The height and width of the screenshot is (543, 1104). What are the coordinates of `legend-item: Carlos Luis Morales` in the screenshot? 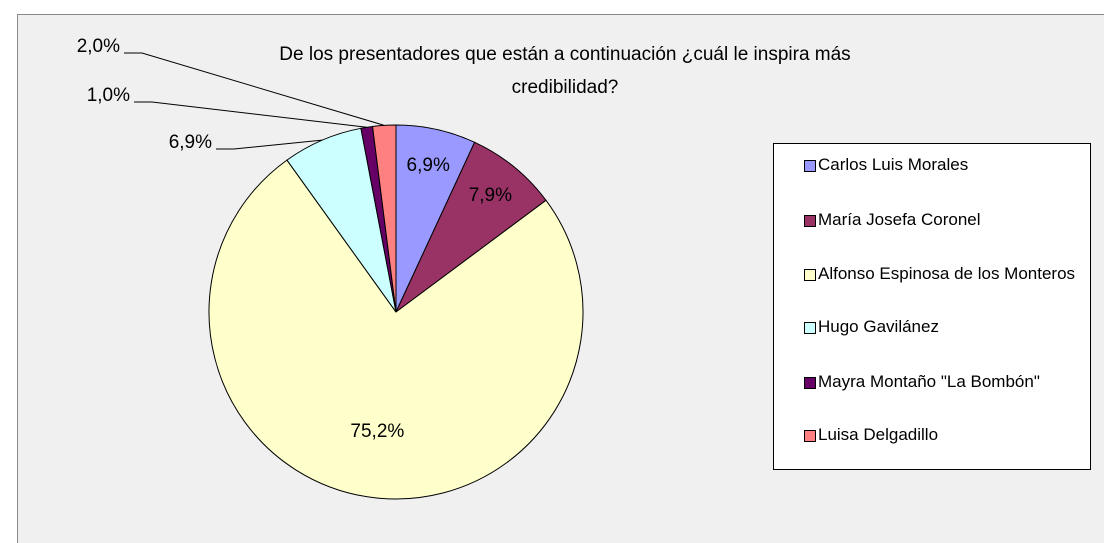 It's located at (951, 165).